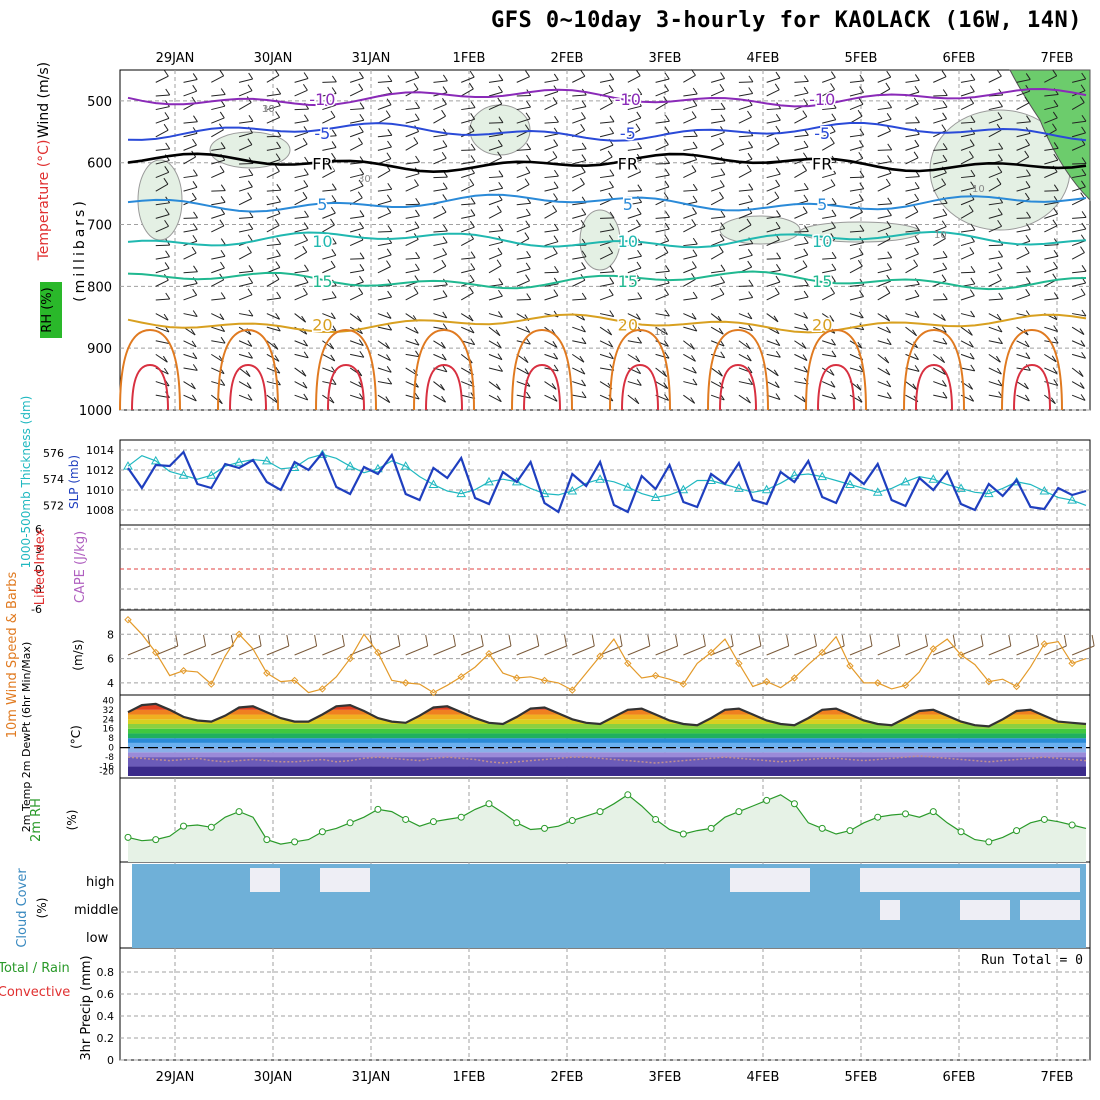  I want to click on rh-contour-label: 30, so click(364, 179).